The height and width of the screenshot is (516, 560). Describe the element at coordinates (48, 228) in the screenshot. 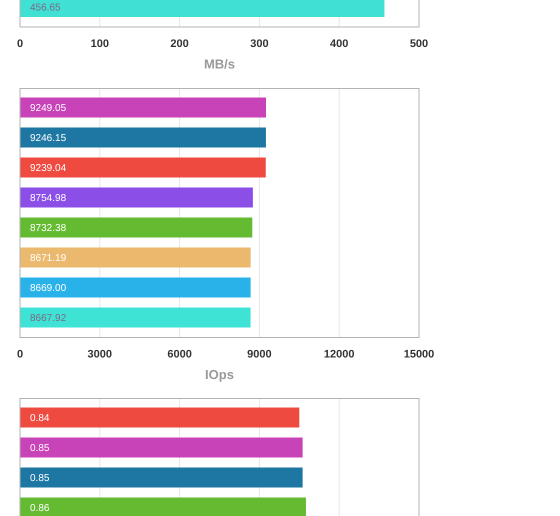

I see `data-label: 8732.38` at that location.